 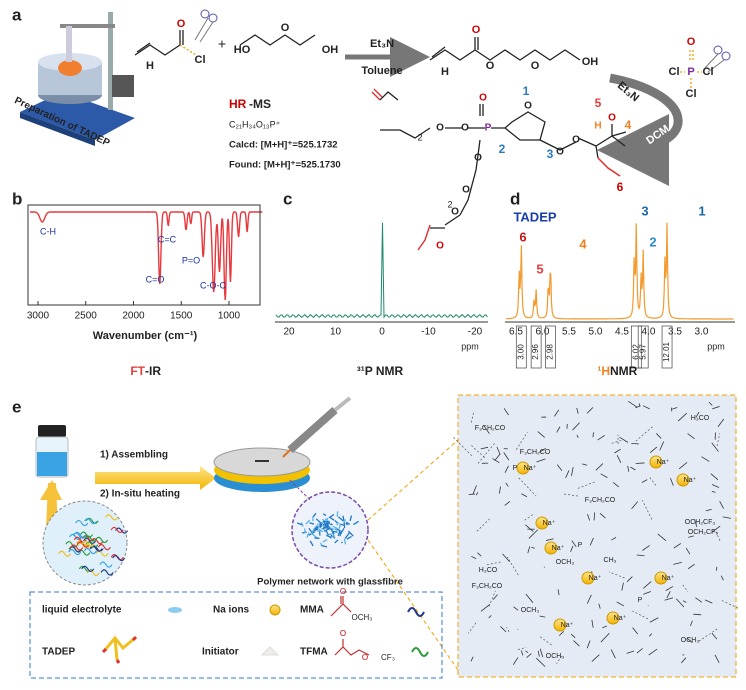 What do you see at coordinates (382, 270) in the screenshot?
I see `p-nmr-spectrum` at bounding box center [382, 270].